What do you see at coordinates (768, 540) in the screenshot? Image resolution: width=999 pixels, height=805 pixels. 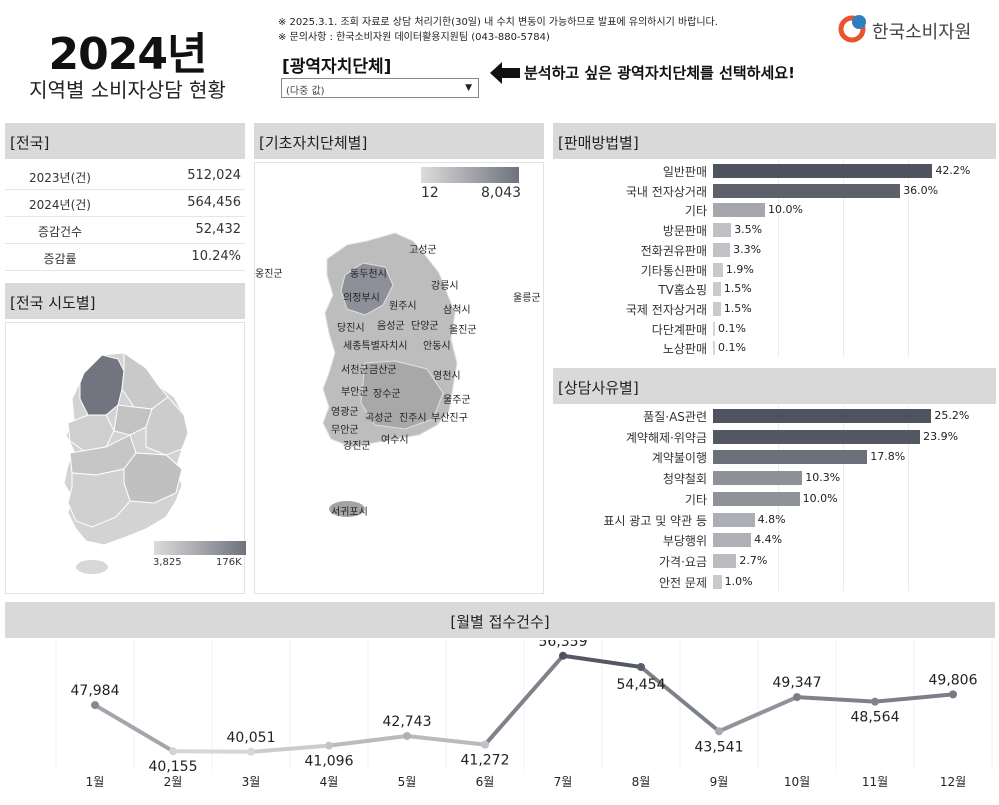 I see `bar-value: 4.4%` at bounding box center [768, 540].